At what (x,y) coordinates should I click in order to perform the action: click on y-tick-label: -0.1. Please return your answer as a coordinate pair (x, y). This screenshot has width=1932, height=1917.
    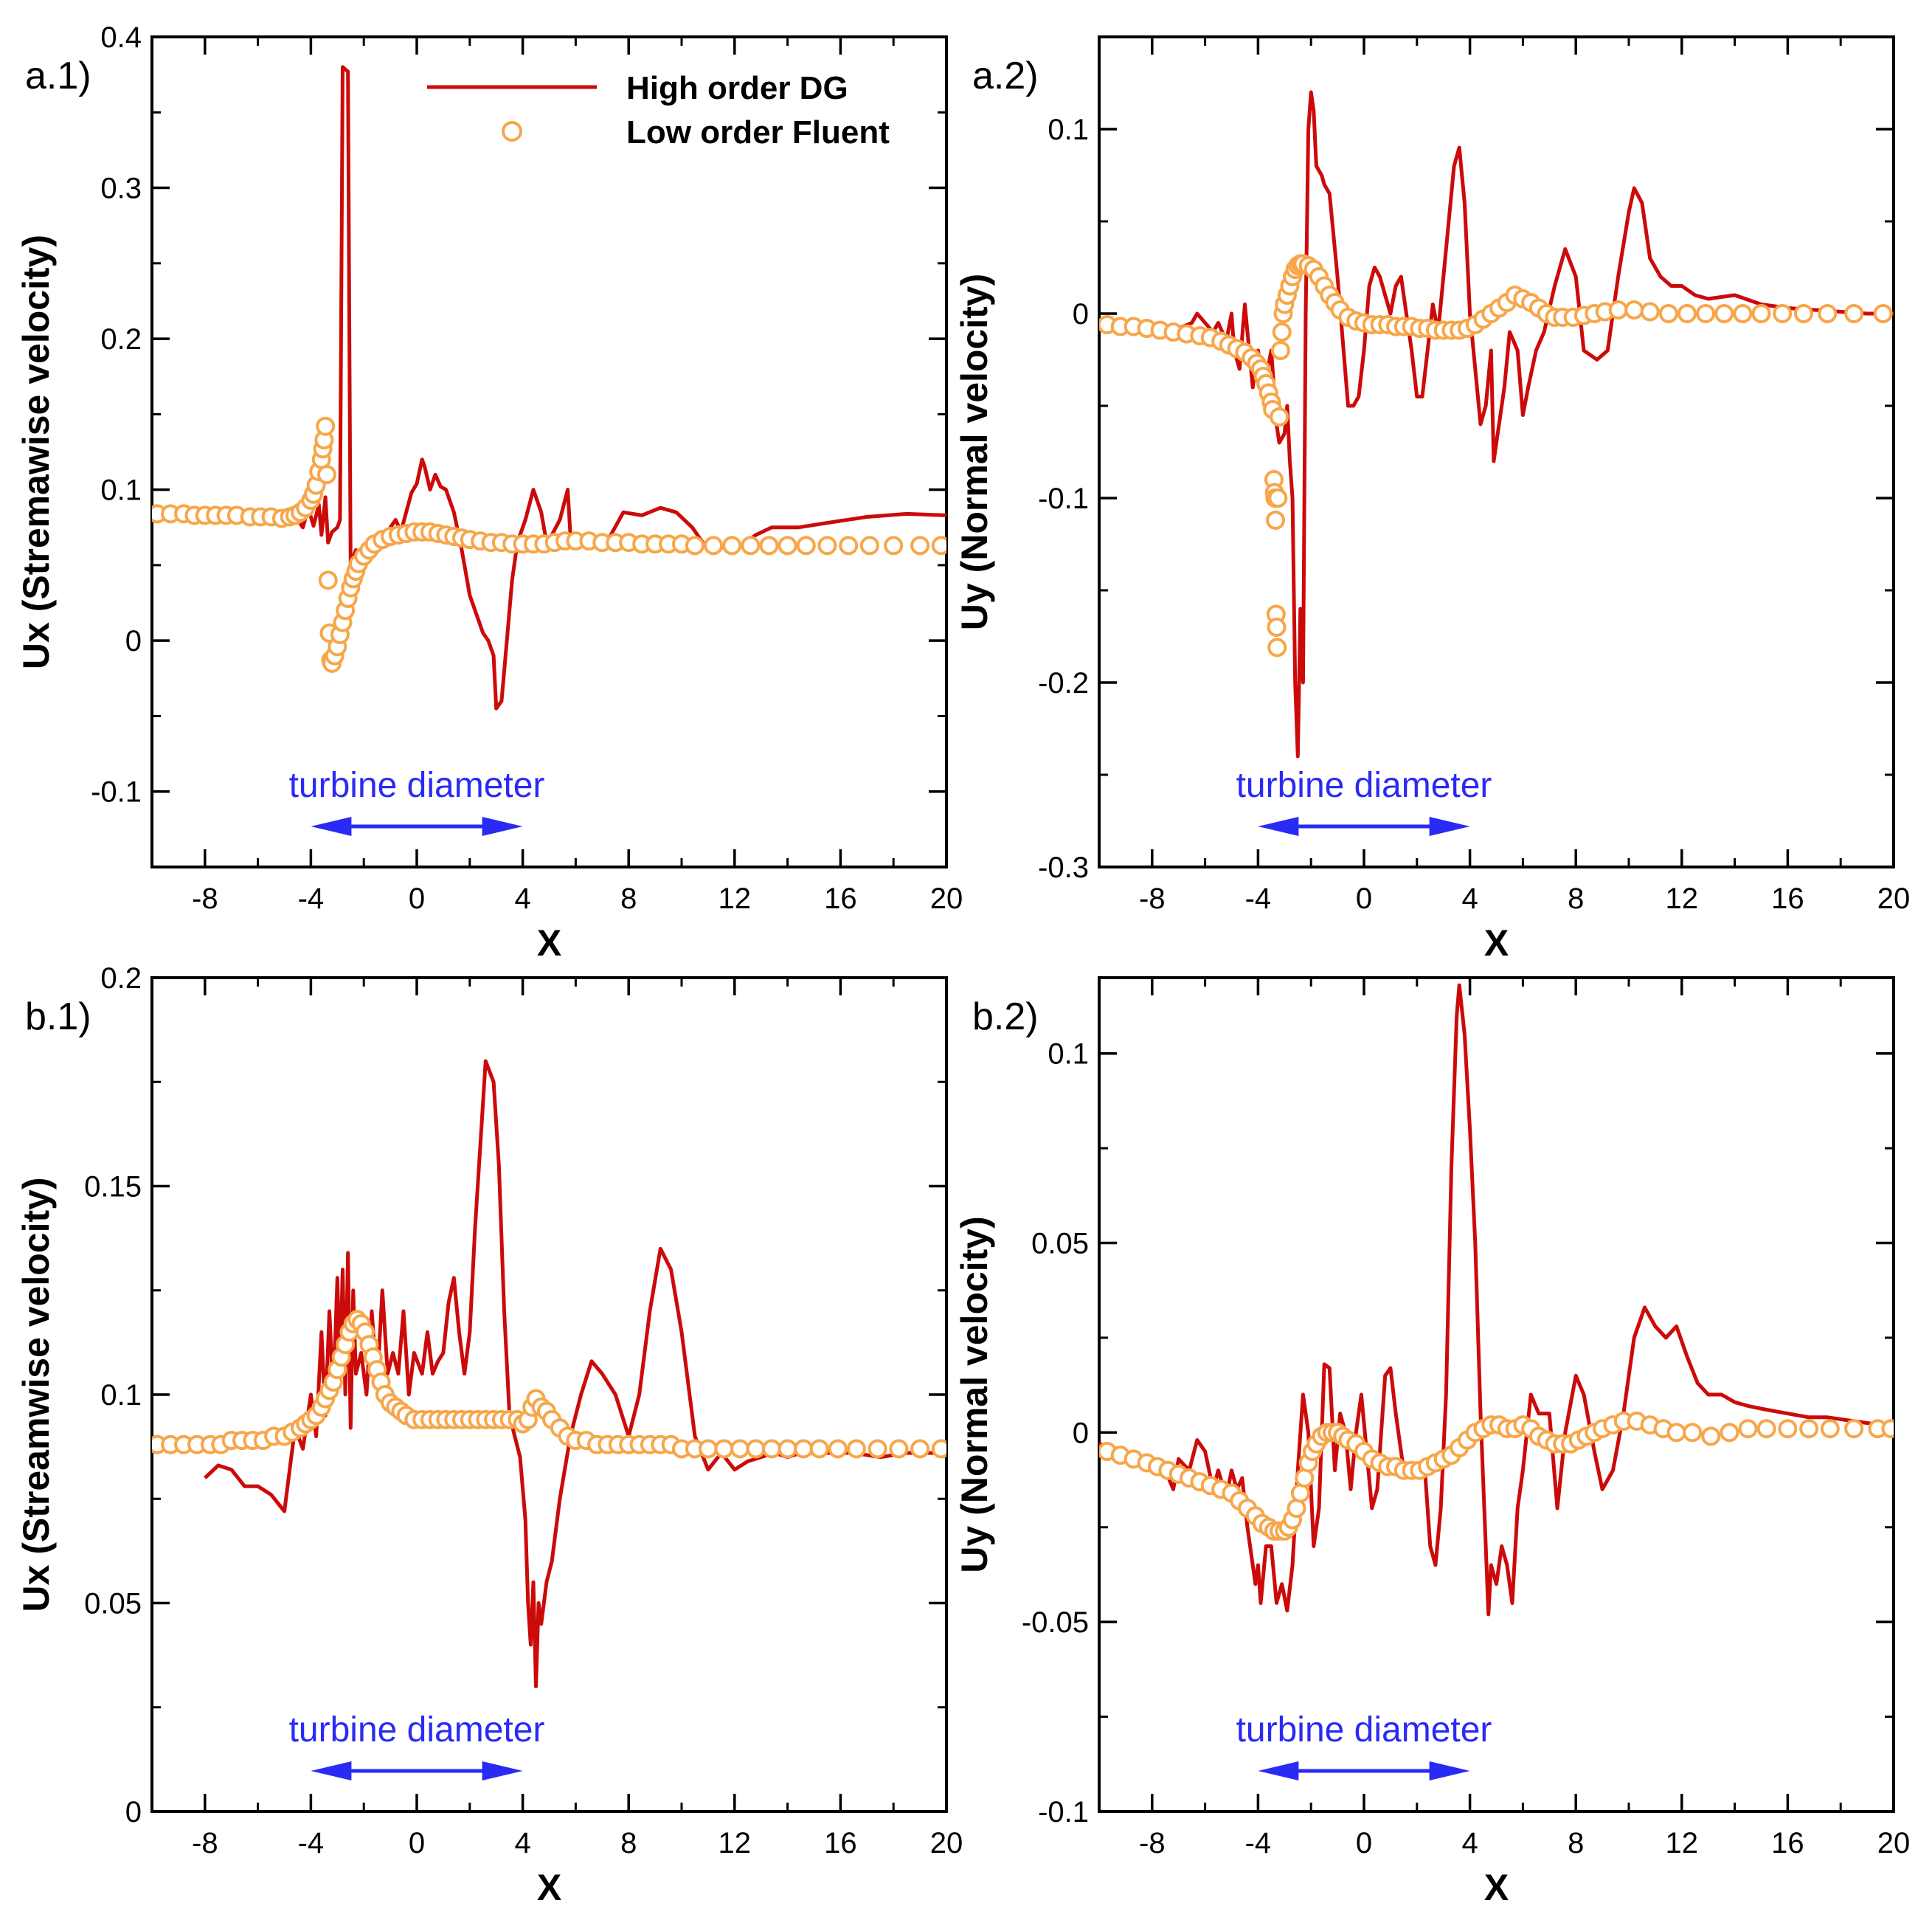
    Looking at the image, I should click on (1063, 499).